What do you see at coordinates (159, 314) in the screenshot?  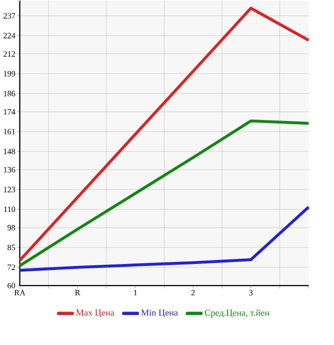 I see `legend-label: Min Цена` at bounding box center [159, 314].